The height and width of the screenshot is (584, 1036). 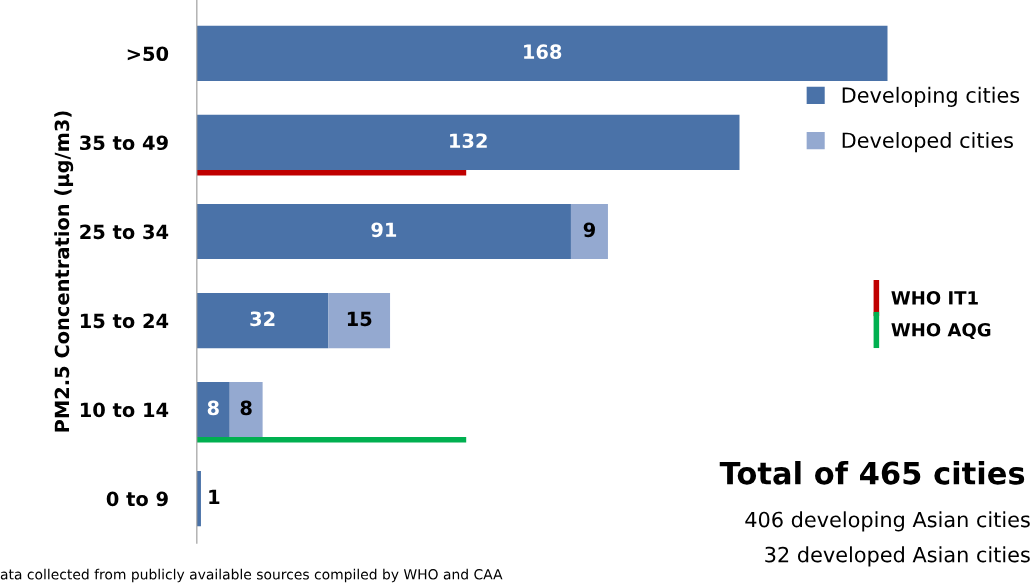 What do you see at coordinates (124, 232) in the screenshot?
I see `y-tick-label: 25 to 34` at bounding box center [124, 232].